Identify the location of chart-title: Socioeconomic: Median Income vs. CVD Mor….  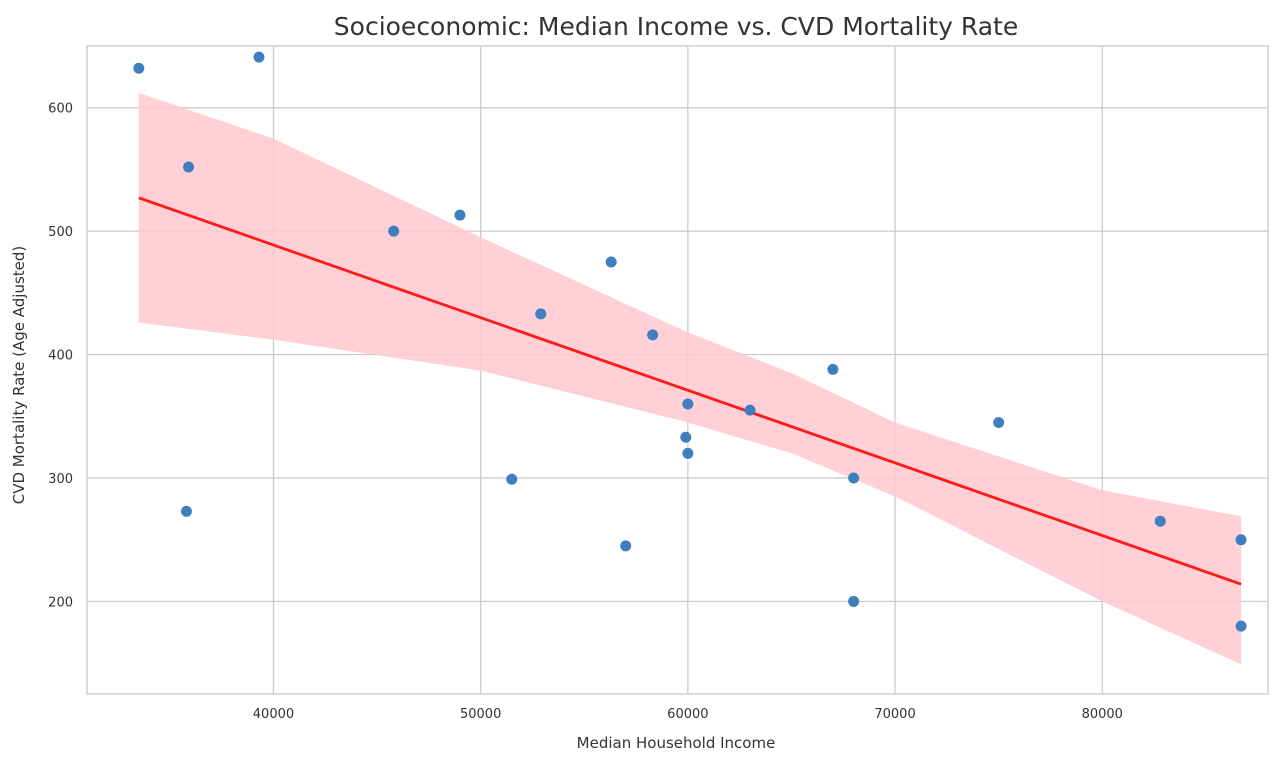
(676, 26).